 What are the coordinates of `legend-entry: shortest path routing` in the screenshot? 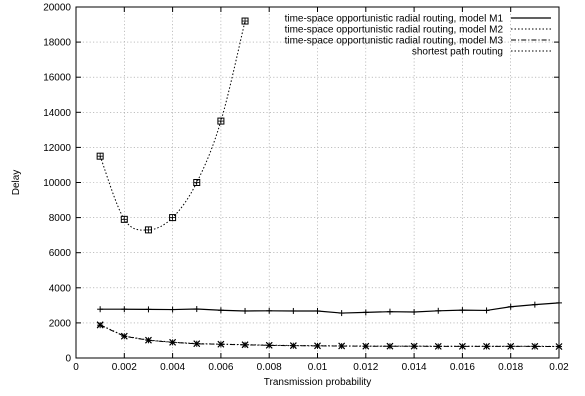 It's located at (481, 52).